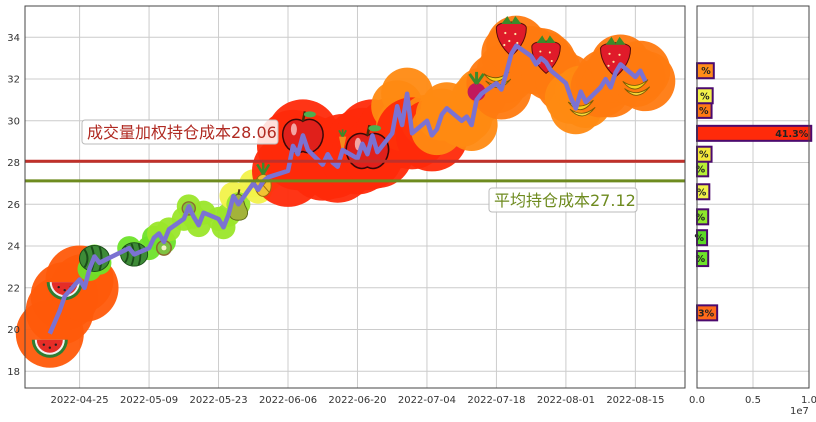 The width and height of the screenshot is (816, 422). I want to click on weighted-cost-label: 成交量加权持仓成本28.06, so click(180, 132).